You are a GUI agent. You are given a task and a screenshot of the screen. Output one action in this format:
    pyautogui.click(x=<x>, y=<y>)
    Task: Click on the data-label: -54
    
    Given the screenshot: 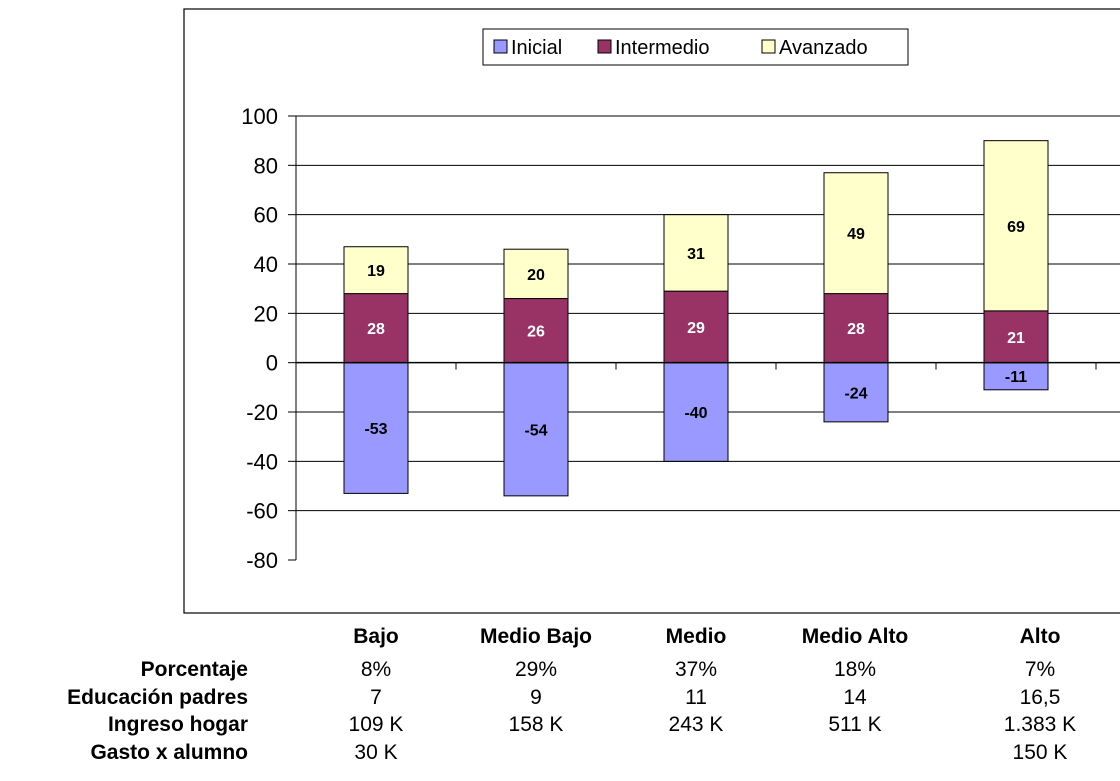 What is the action you would take?
    pyautogui.click(x=535, y=430)
    